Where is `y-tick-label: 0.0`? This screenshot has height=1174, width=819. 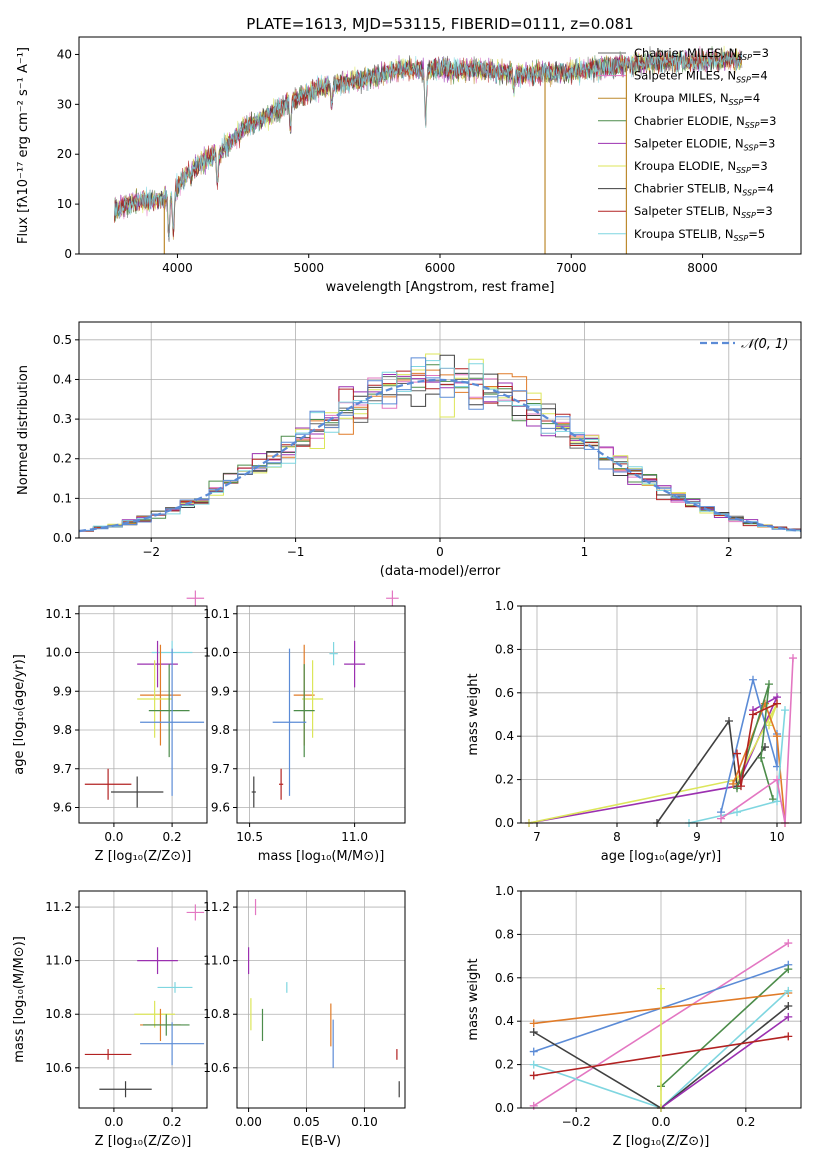
y-tick-label: 0.0 is located at coordinates (62, 538).